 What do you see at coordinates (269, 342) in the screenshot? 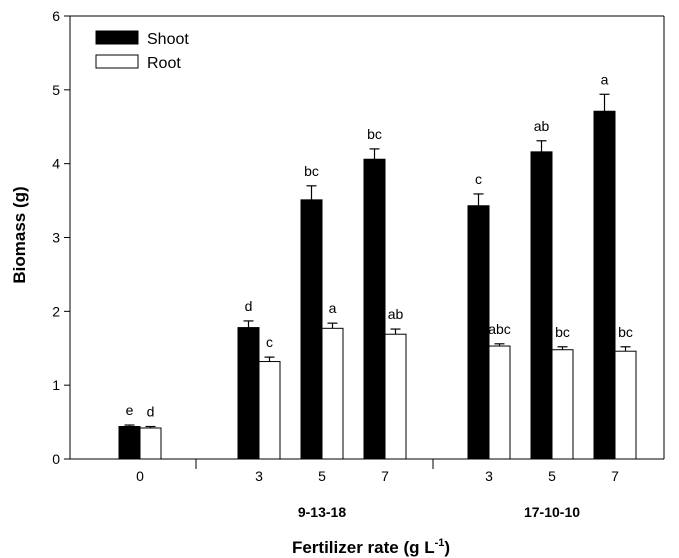
I see `significance-label-root: c` at bounding box center [269, 342].